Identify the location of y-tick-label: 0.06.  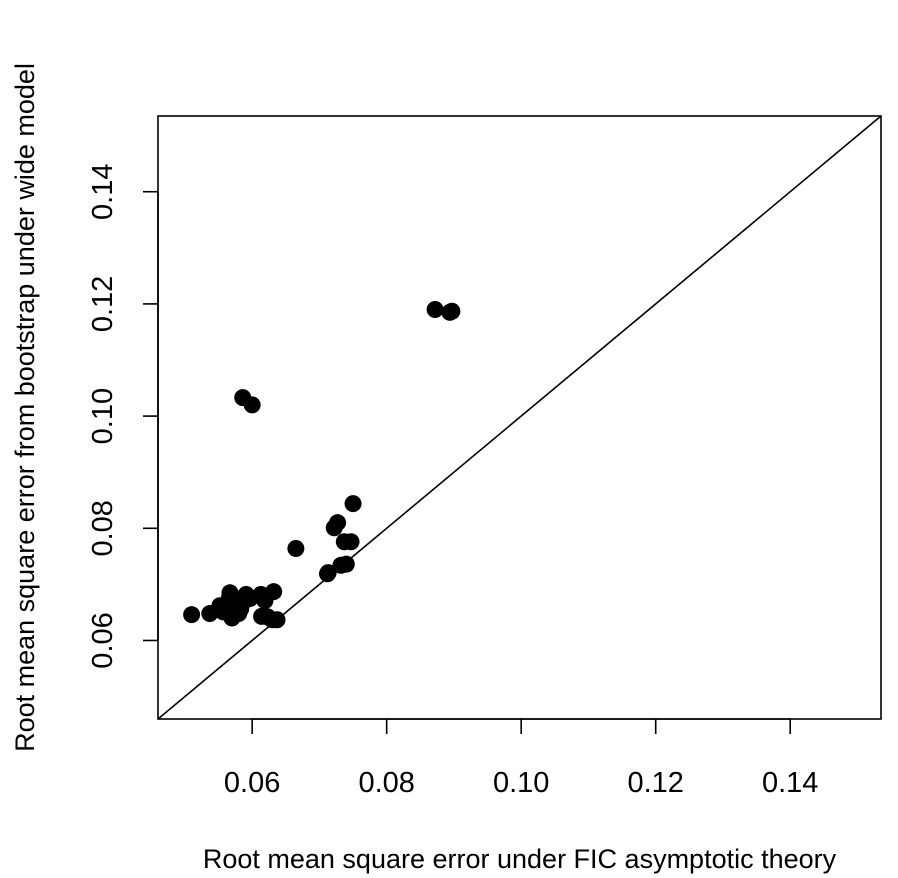
(103, 640).